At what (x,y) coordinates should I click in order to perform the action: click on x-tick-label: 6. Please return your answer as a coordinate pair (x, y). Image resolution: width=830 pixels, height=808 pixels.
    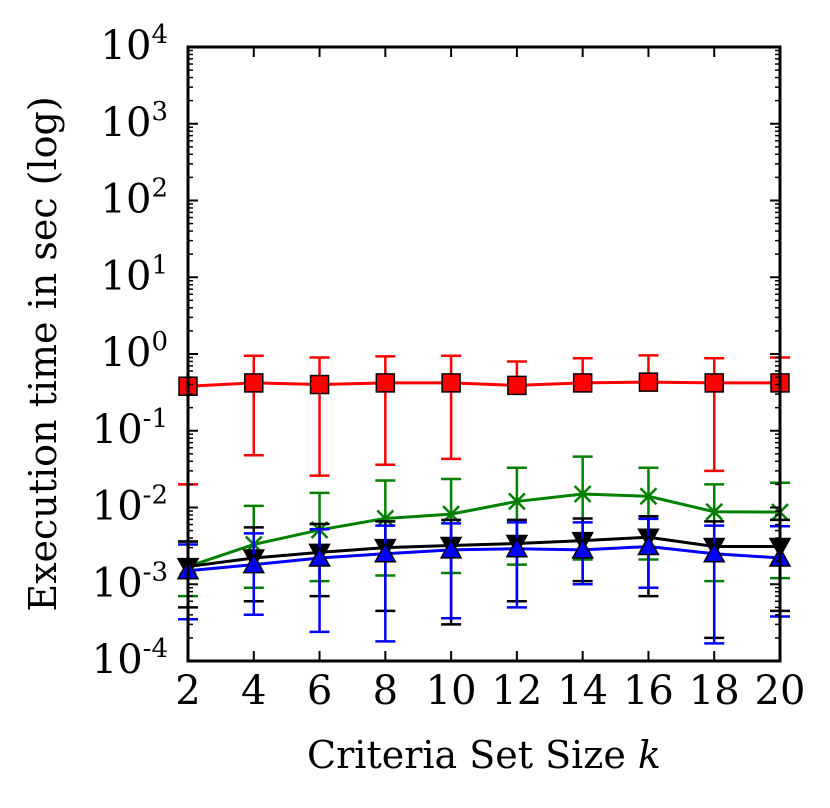
    Looking at the image, I should click on (319, 691).